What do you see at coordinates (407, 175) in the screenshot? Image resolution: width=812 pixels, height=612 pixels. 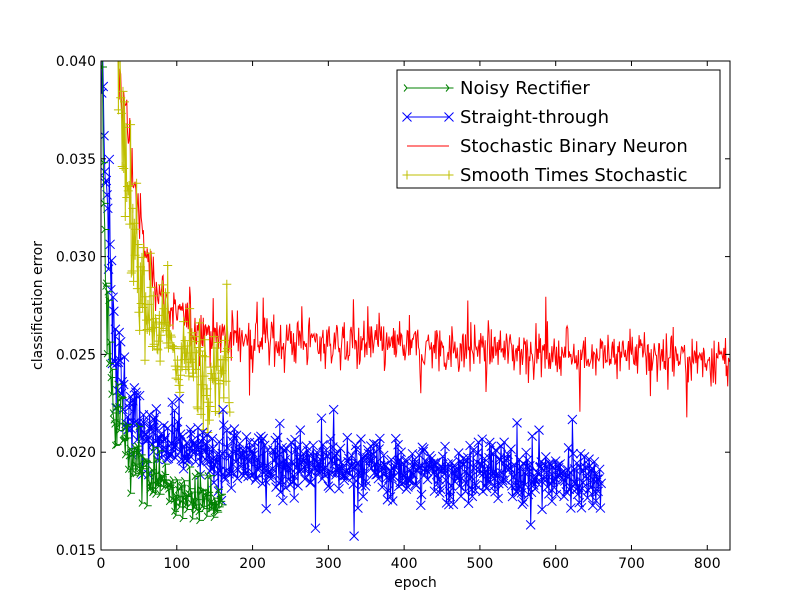 I see `legend-marker` at bounding box center [407, 175].